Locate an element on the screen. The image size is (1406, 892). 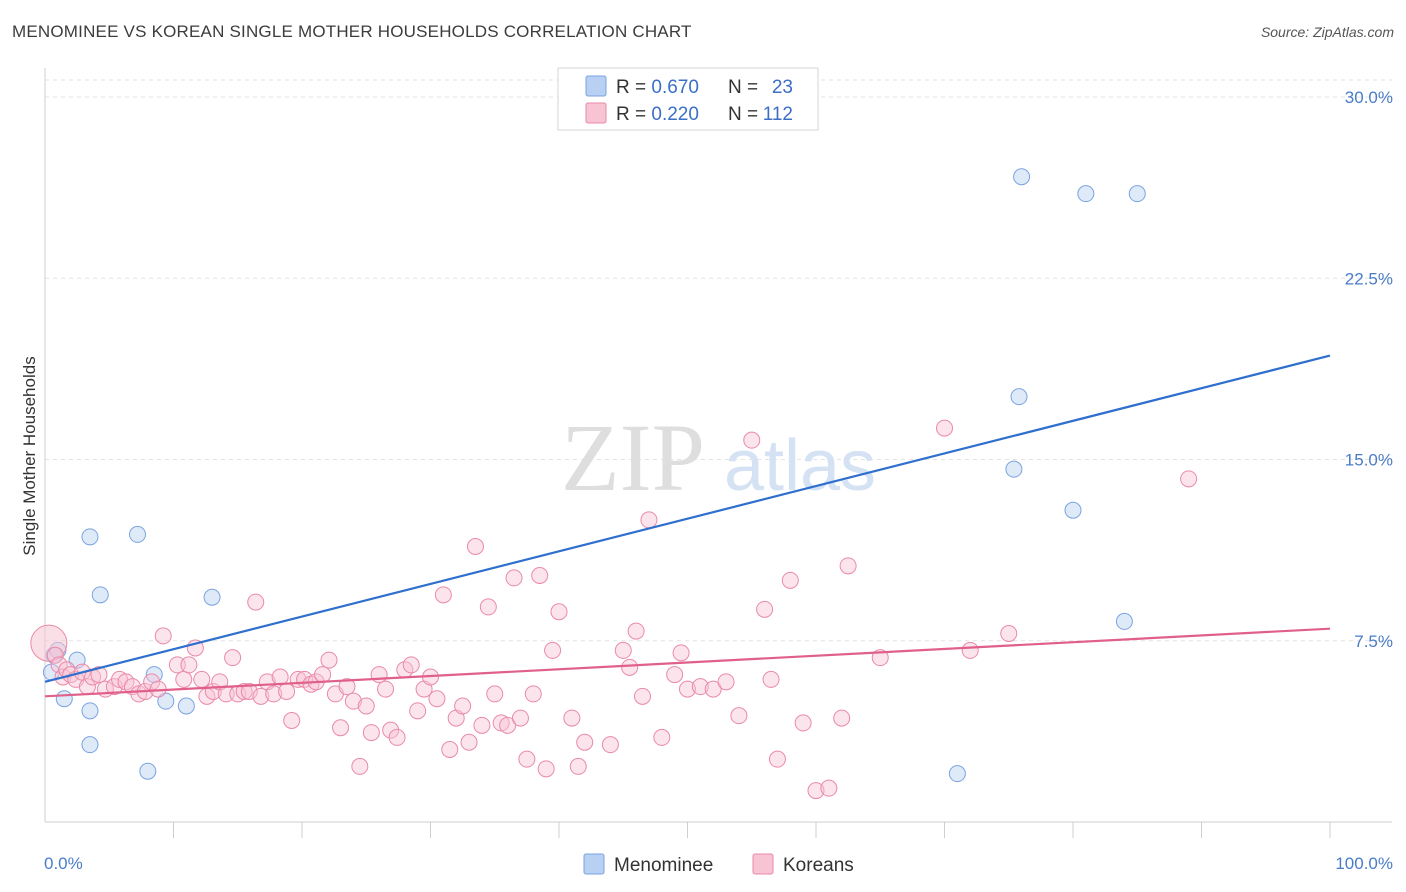
legend-swatch-menominee is located at coordinates (596, 86).